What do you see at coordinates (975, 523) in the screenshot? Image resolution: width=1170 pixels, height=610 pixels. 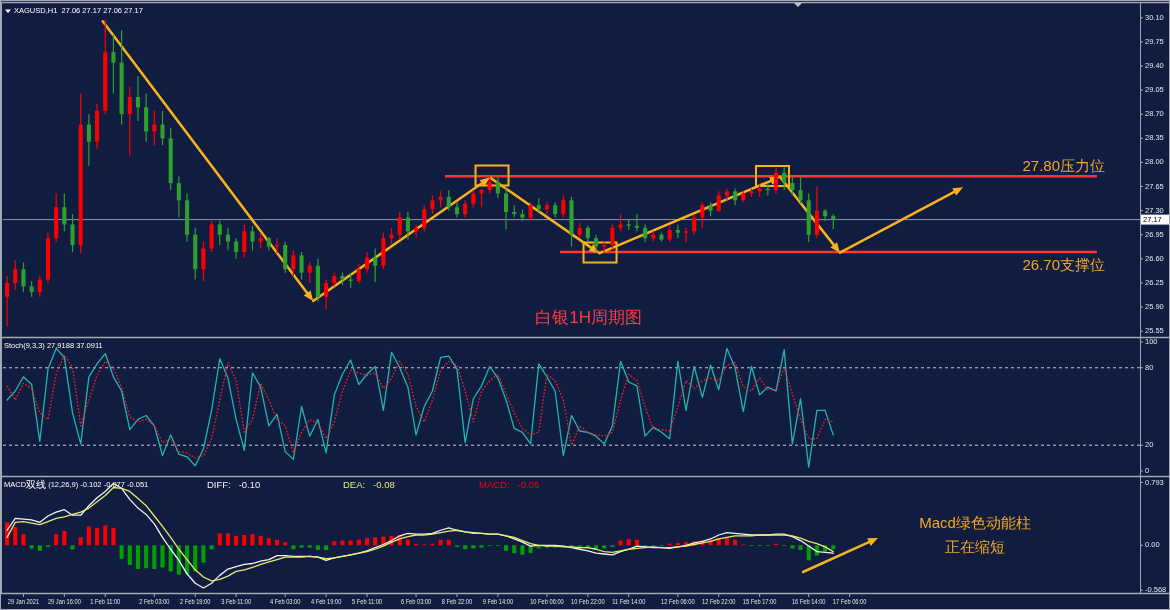 I see `annotation: Macd绿色动能柱` at bounding box center [975, 523].